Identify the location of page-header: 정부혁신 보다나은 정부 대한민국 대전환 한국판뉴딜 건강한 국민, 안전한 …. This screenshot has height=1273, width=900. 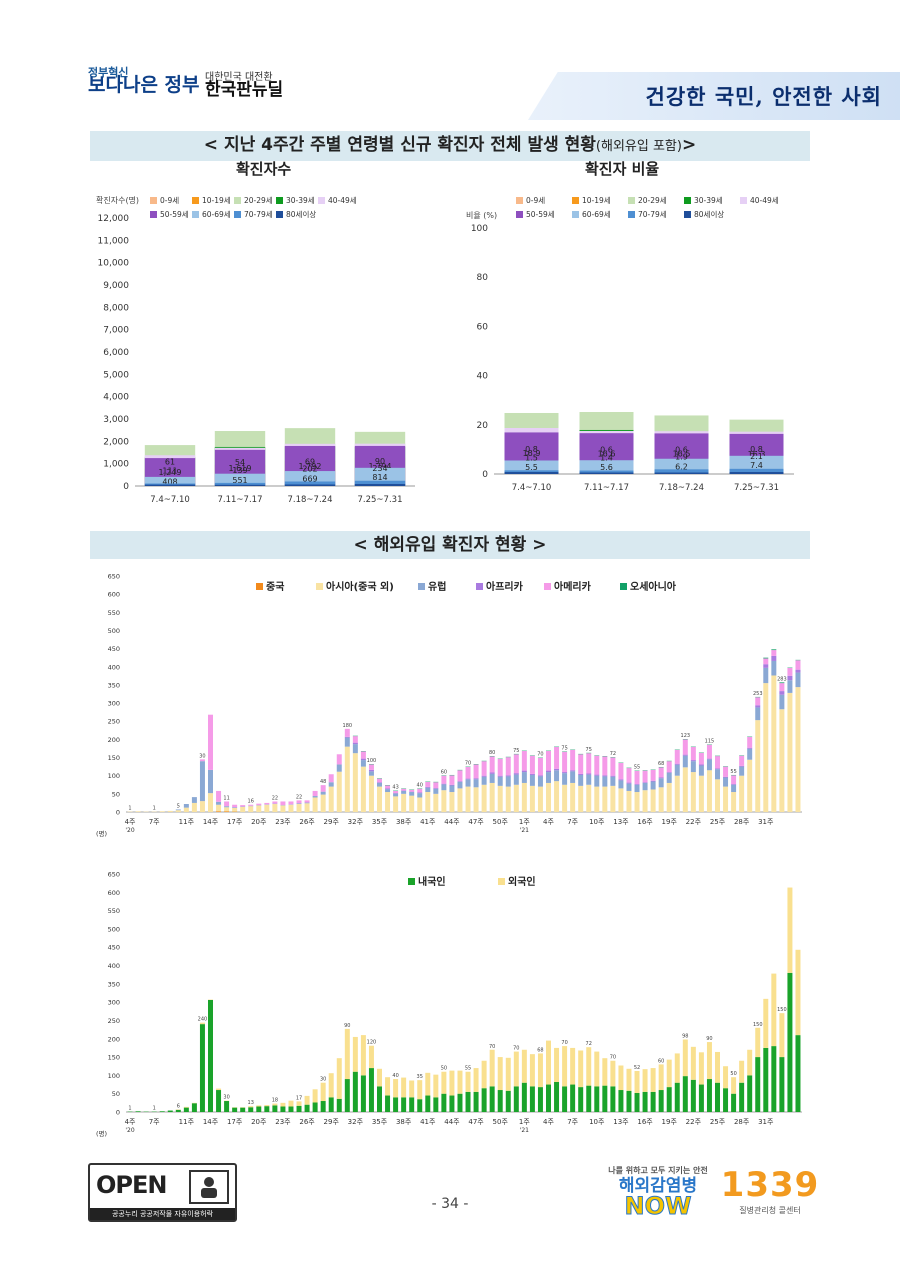
(450, 88).